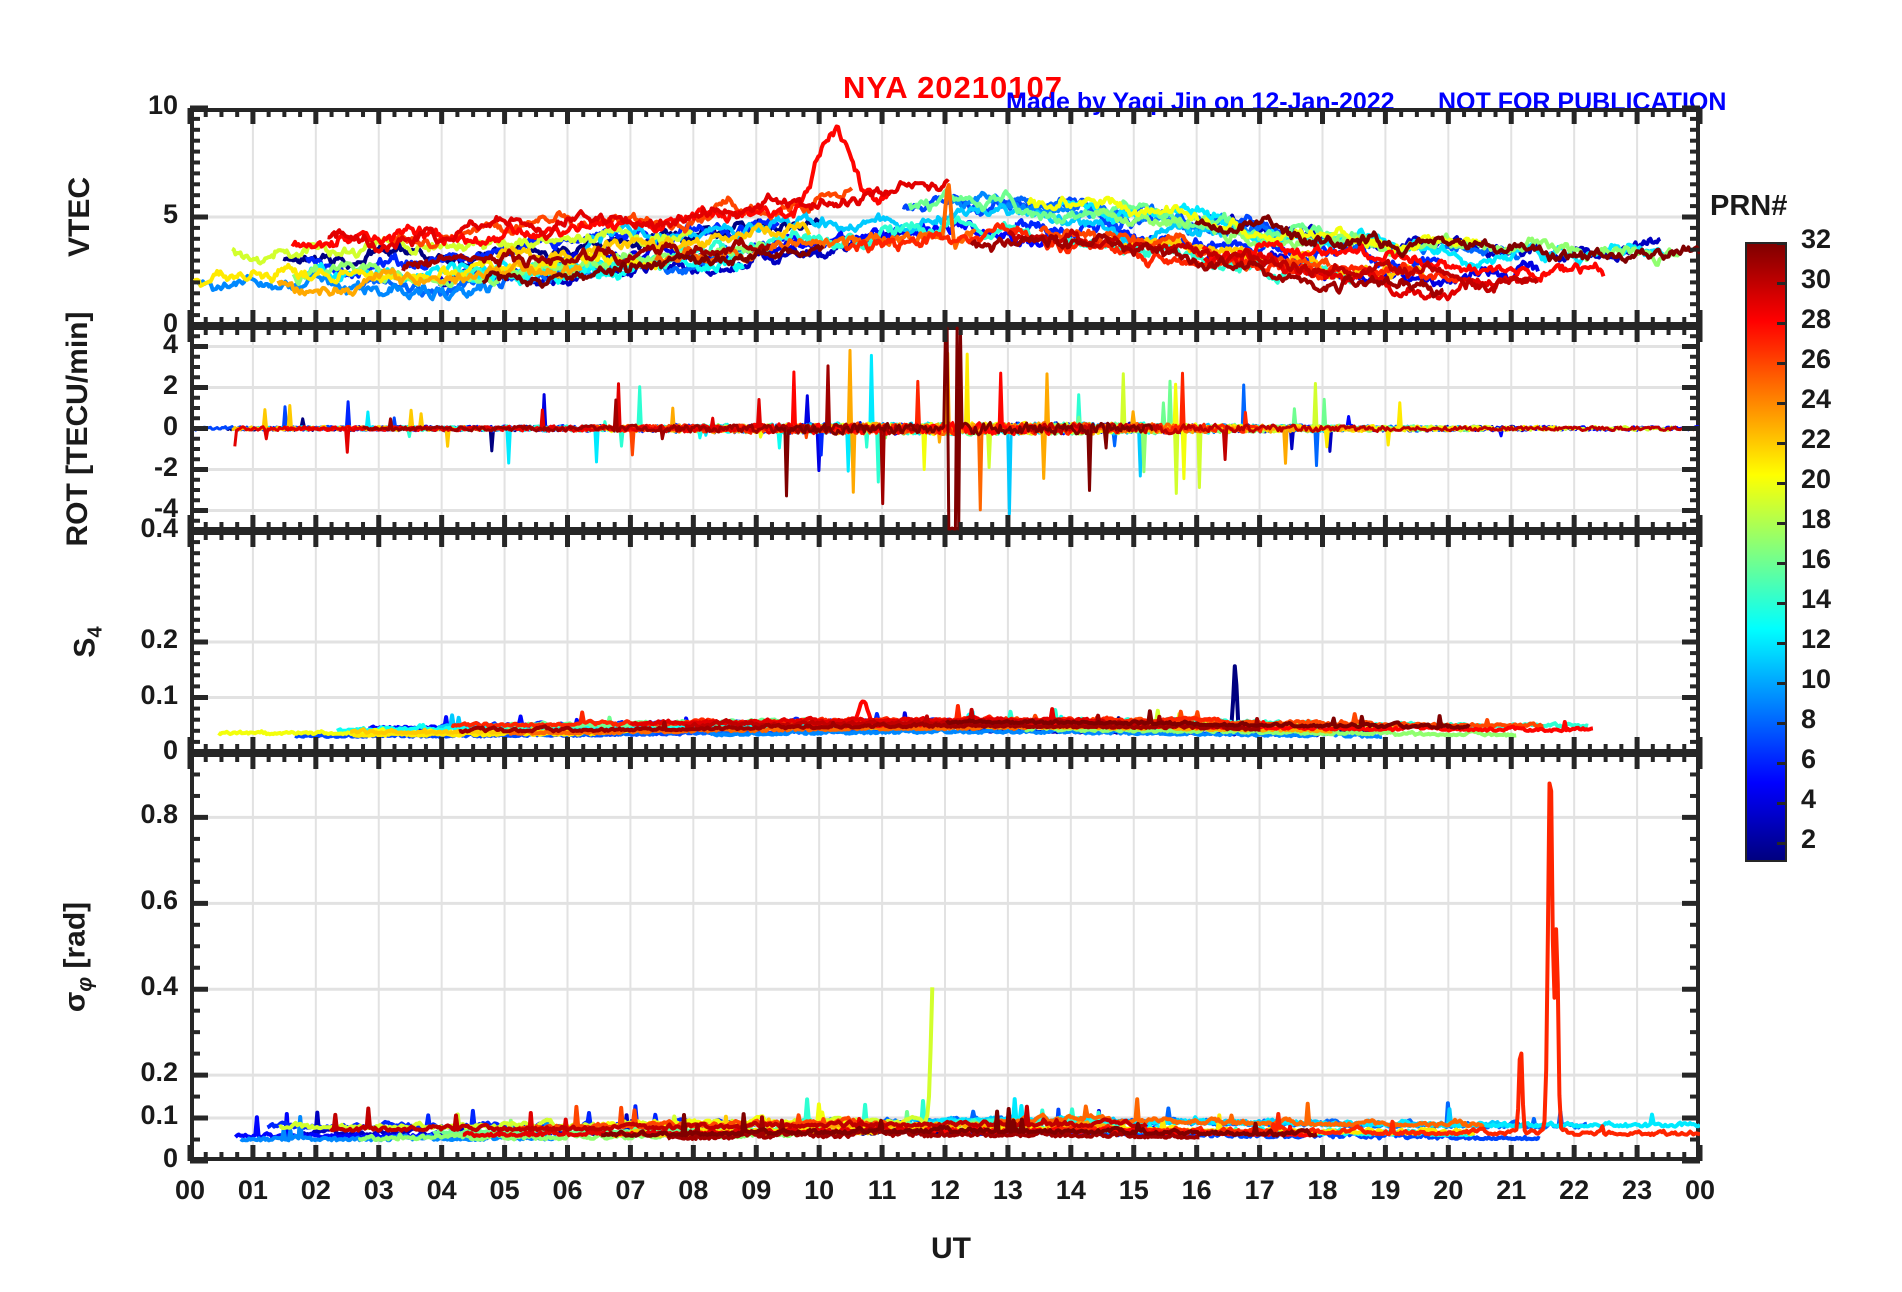 The image size is (1902, 1292). I want to click on colorbar-tick-26: 26, so click(1816, 359).